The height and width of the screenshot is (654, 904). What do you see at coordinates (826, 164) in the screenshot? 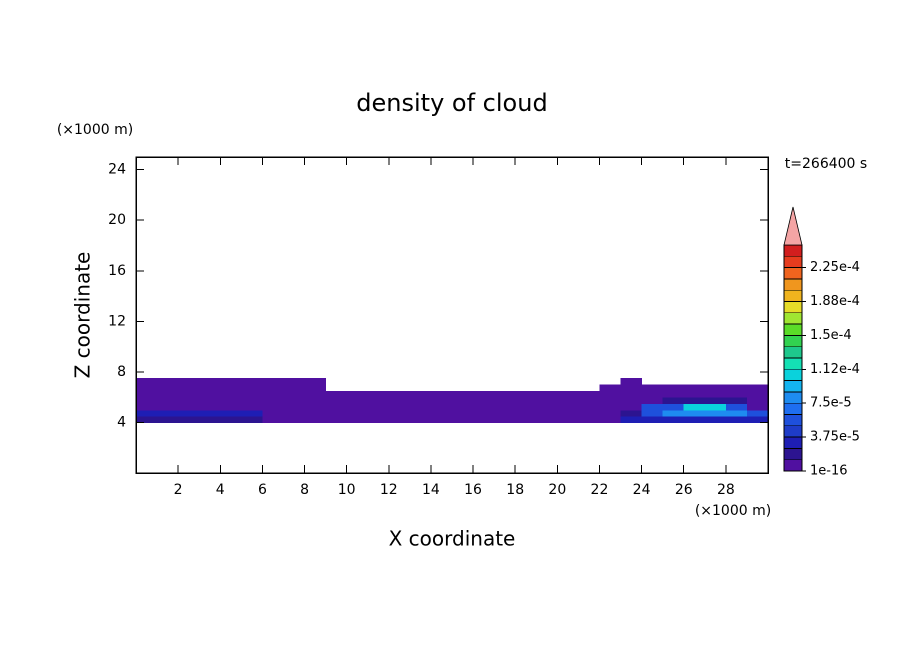
I see `time-annotation: t=266400 s` at bounding box center [826, 164].